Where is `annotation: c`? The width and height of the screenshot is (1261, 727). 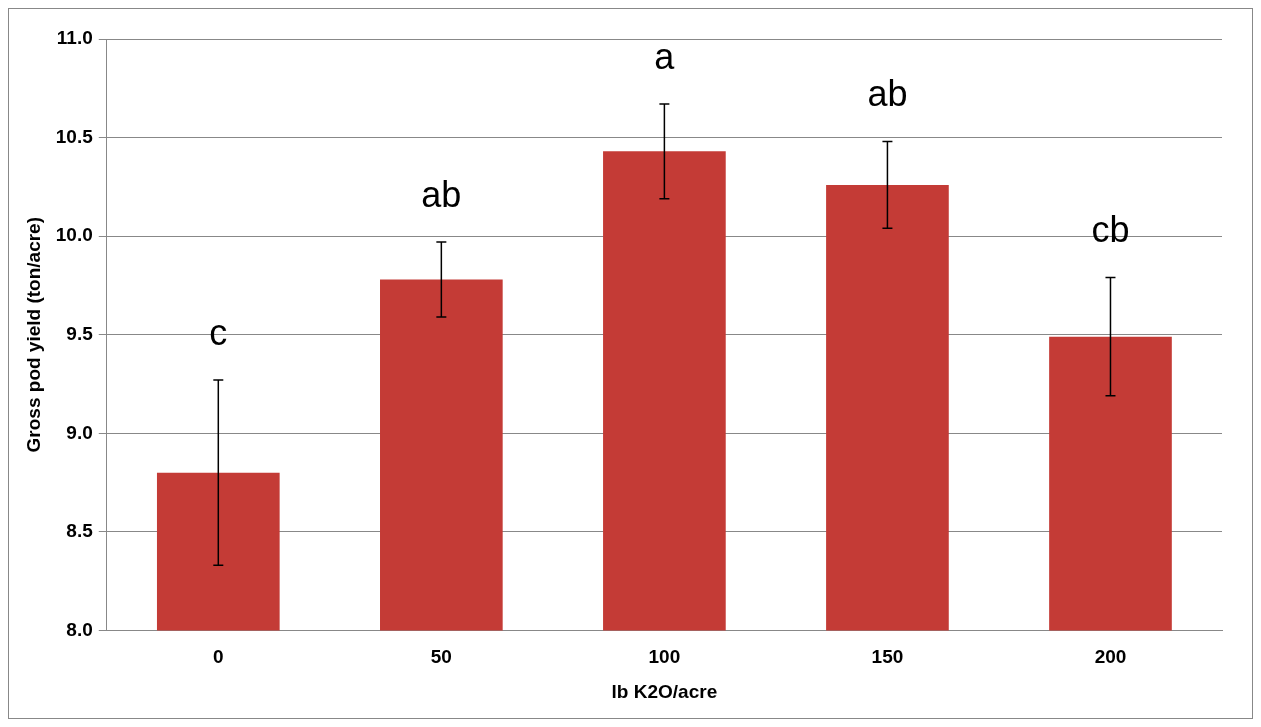
annotation: c is located at coordinates (218, 332).